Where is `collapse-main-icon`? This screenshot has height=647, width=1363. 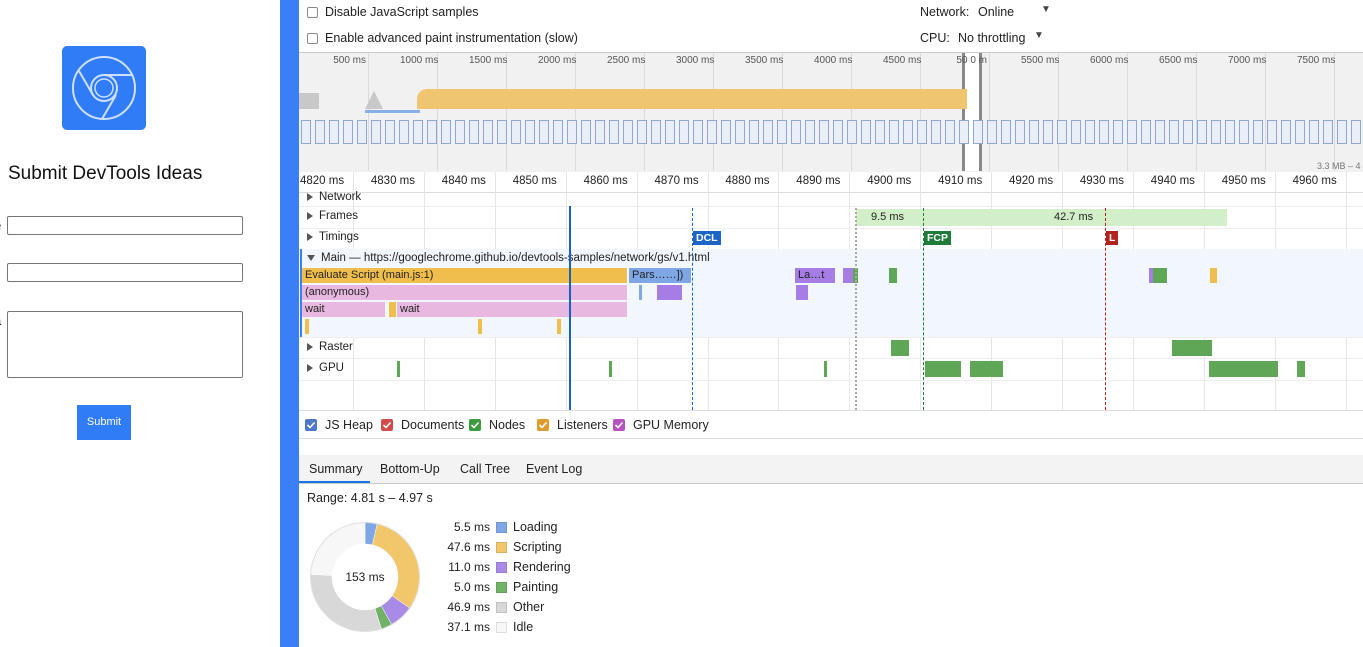 collapse-main-icon is located at coordinates (311, 257).